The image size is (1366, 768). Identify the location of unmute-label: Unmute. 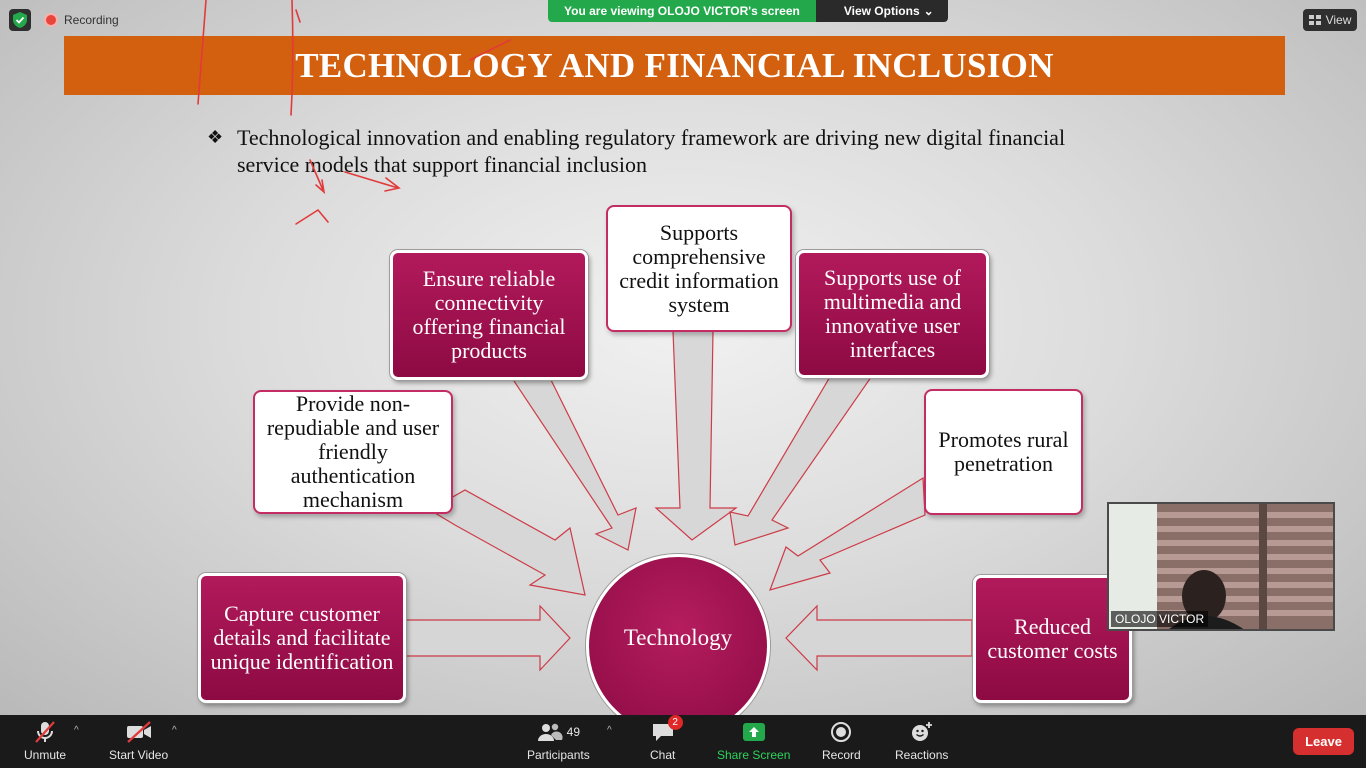
(45, 755).